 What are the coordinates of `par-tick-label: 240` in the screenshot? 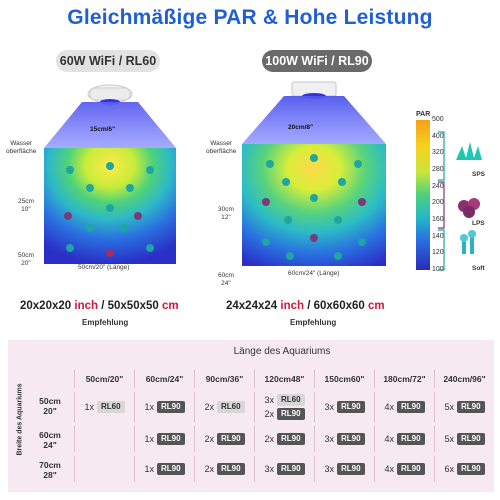 It's located at (438, 186).